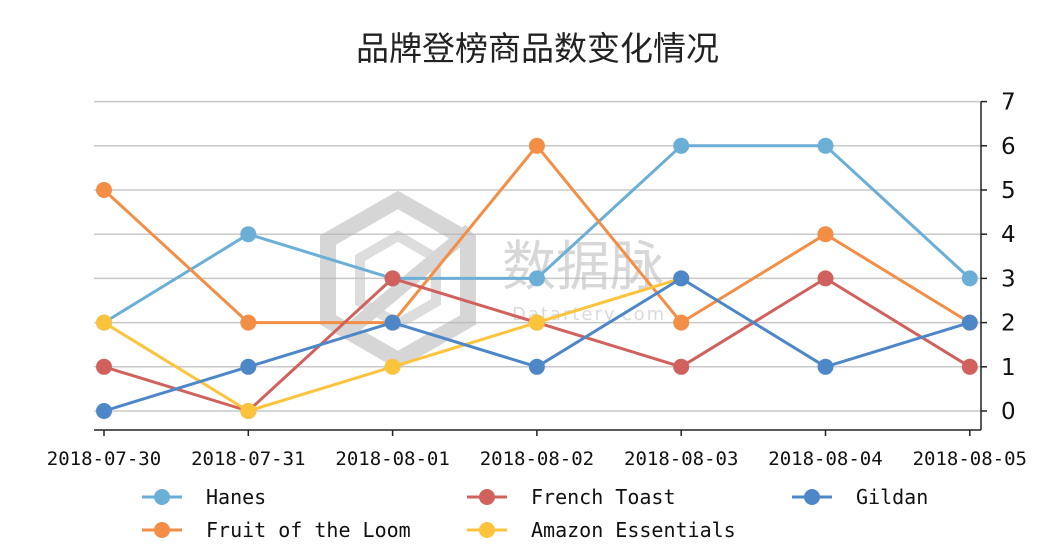 Image resolution: width=1044 pixels, height=556 pixels. I want to click on y-tick-label: 5, so click(1008, 191).